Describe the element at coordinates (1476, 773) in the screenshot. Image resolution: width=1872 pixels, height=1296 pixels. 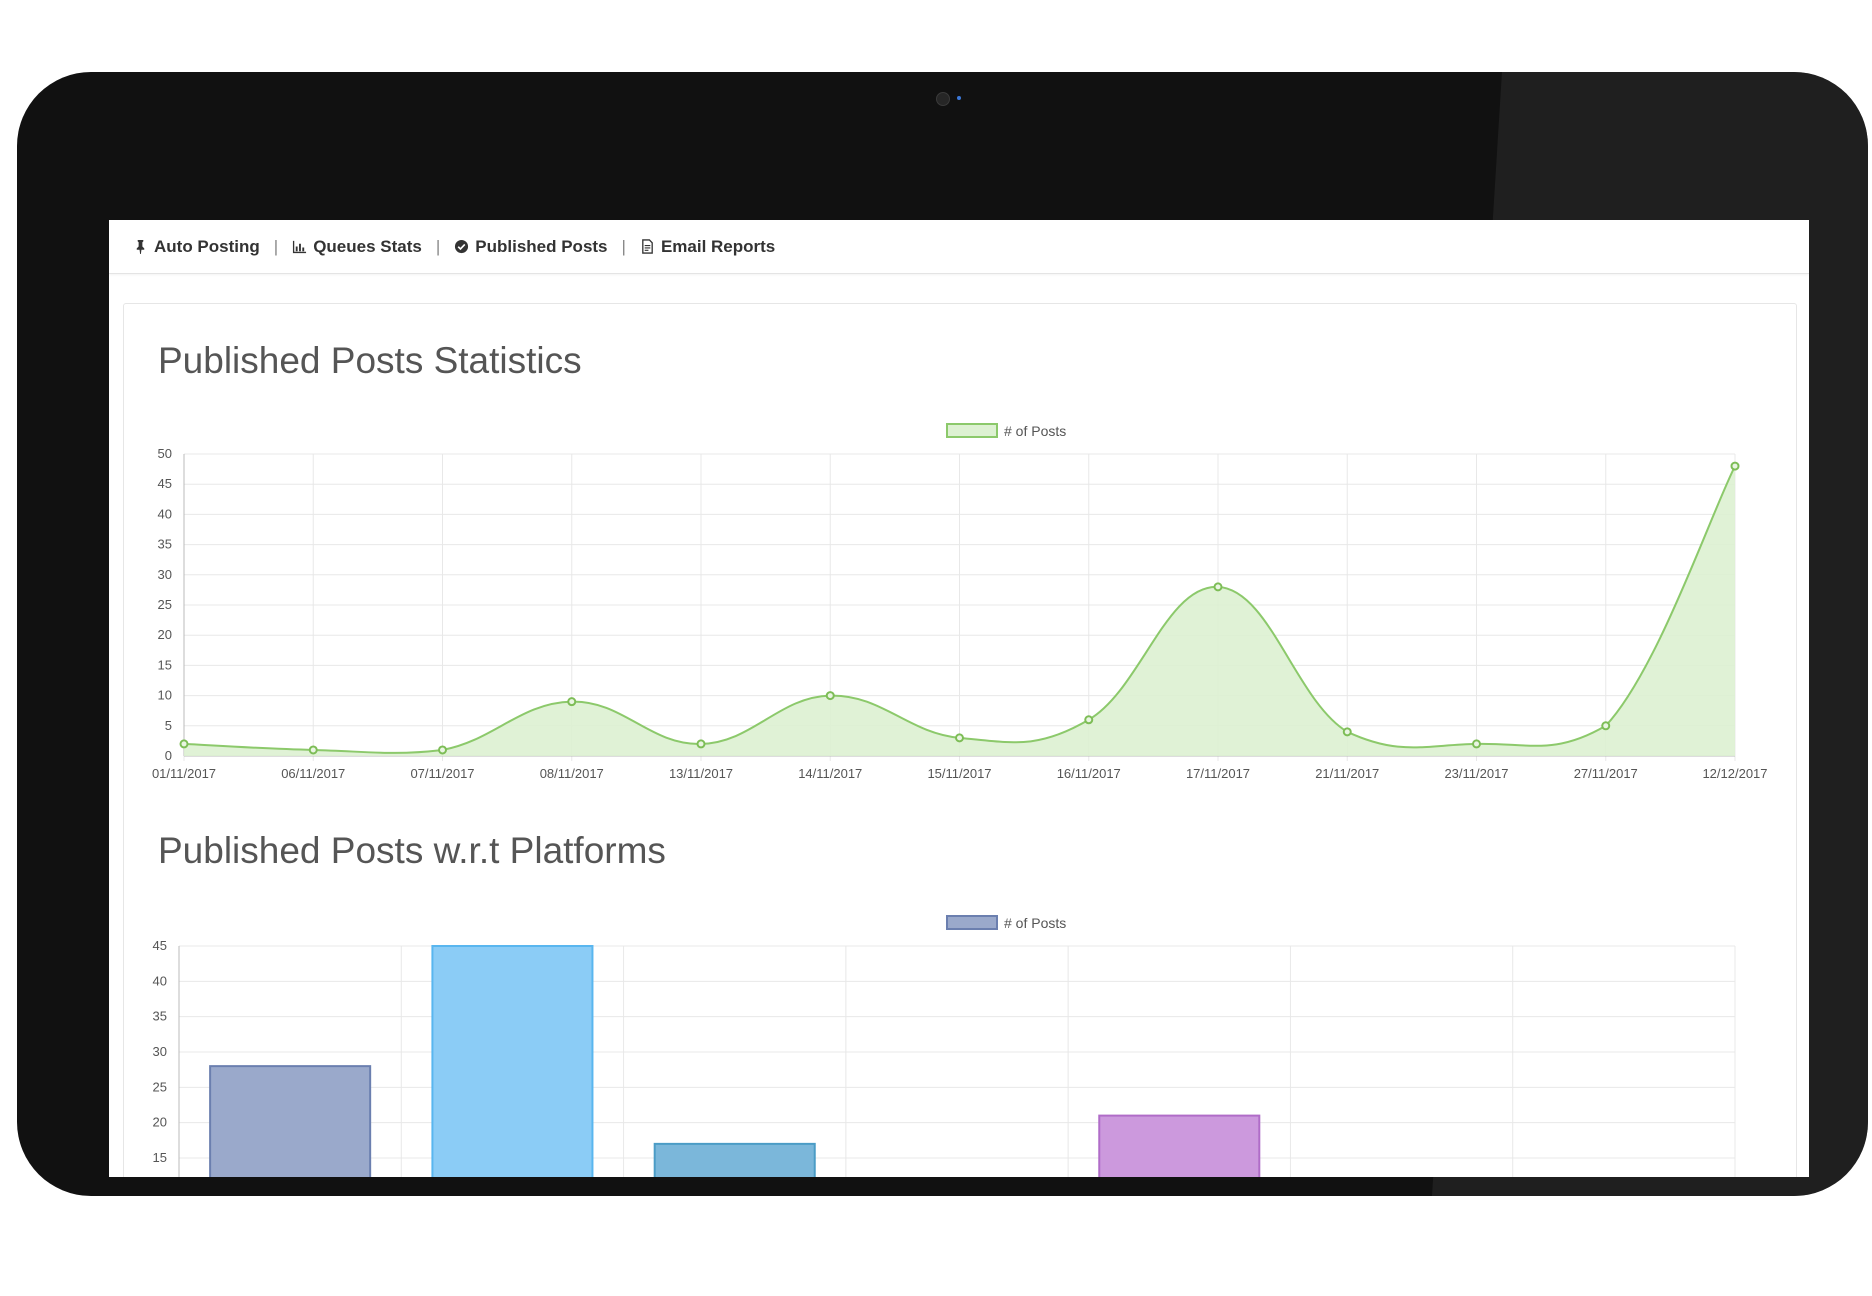
I see `x-tick-label: 23/11/2017` at that location.